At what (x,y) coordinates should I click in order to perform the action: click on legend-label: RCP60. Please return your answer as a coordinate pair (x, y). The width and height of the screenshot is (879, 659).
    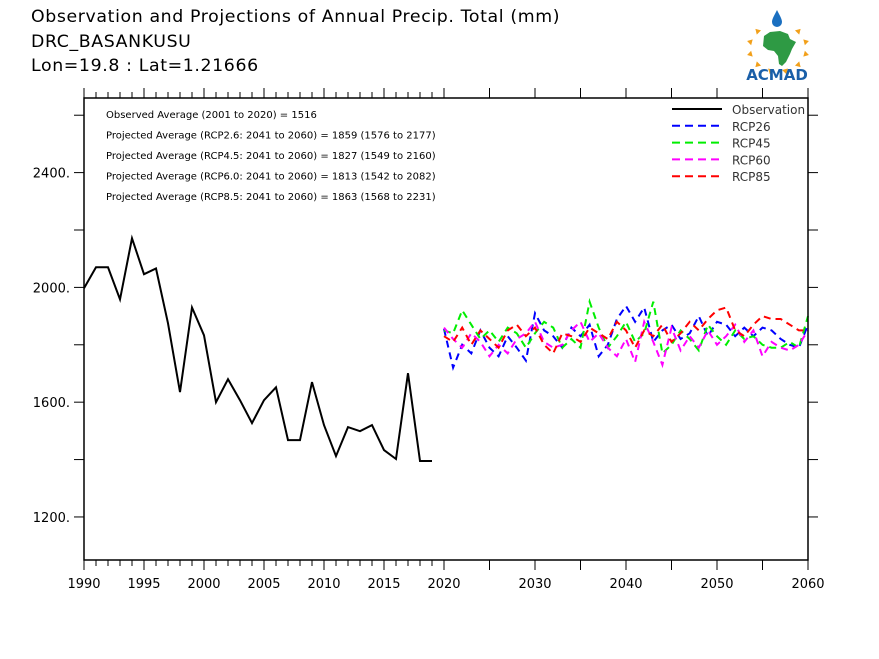
    Looking at the image, I should click on (751, 160).